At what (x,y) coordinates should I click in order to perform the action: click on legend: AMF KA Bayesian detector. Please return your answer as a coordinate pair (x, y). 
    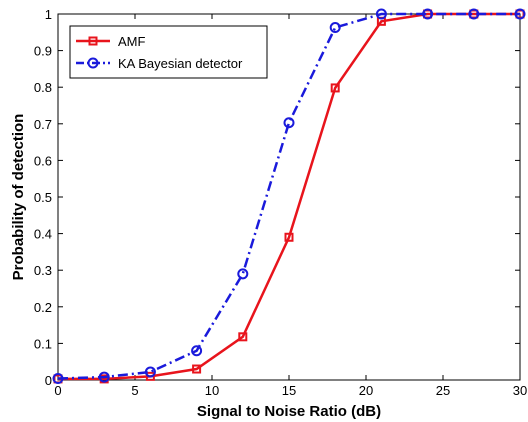
    Looking at the image, I should click on (168, 52).